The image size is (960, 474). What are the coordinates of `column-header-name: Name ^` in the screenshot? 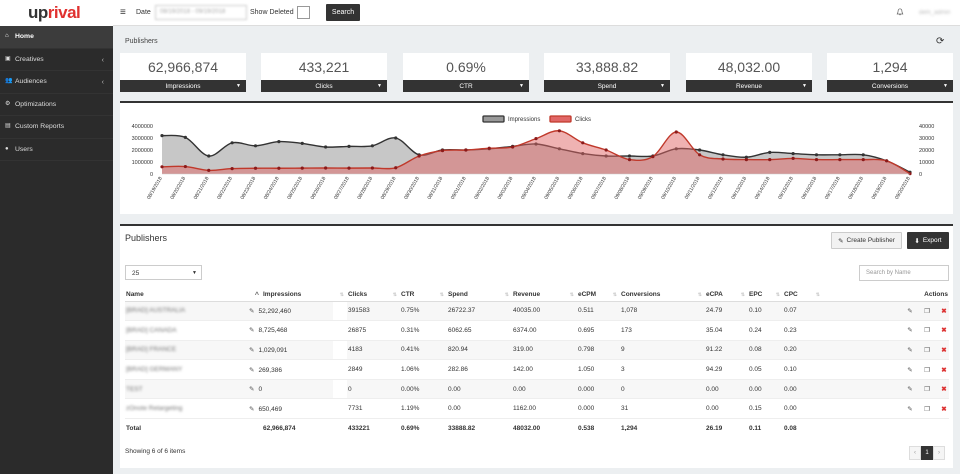 It's located at (193, 295).